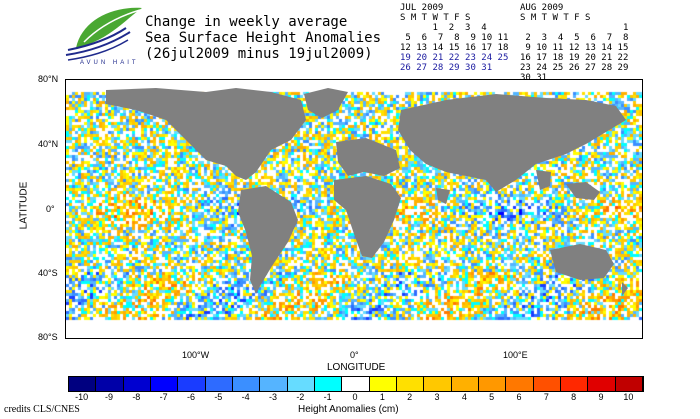  Describe the element at coordinates (443, 28) in the screenshot. I see `calendar-week-row: 1 2 3 4` at that location.